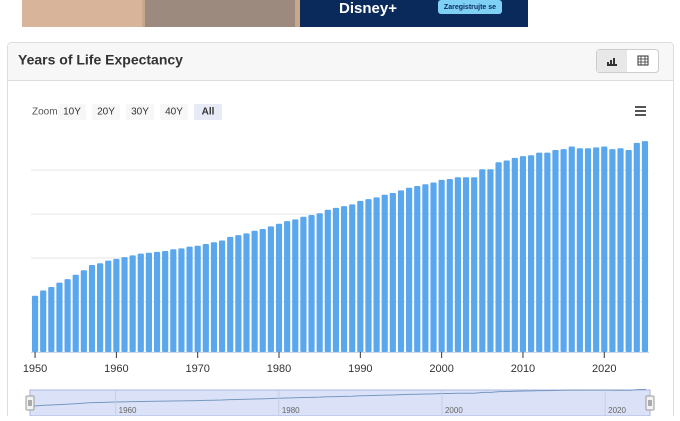 The width and height of the screenshot is (680, 421). I want to click on x-tick-label: 2000, so click(441, 369).